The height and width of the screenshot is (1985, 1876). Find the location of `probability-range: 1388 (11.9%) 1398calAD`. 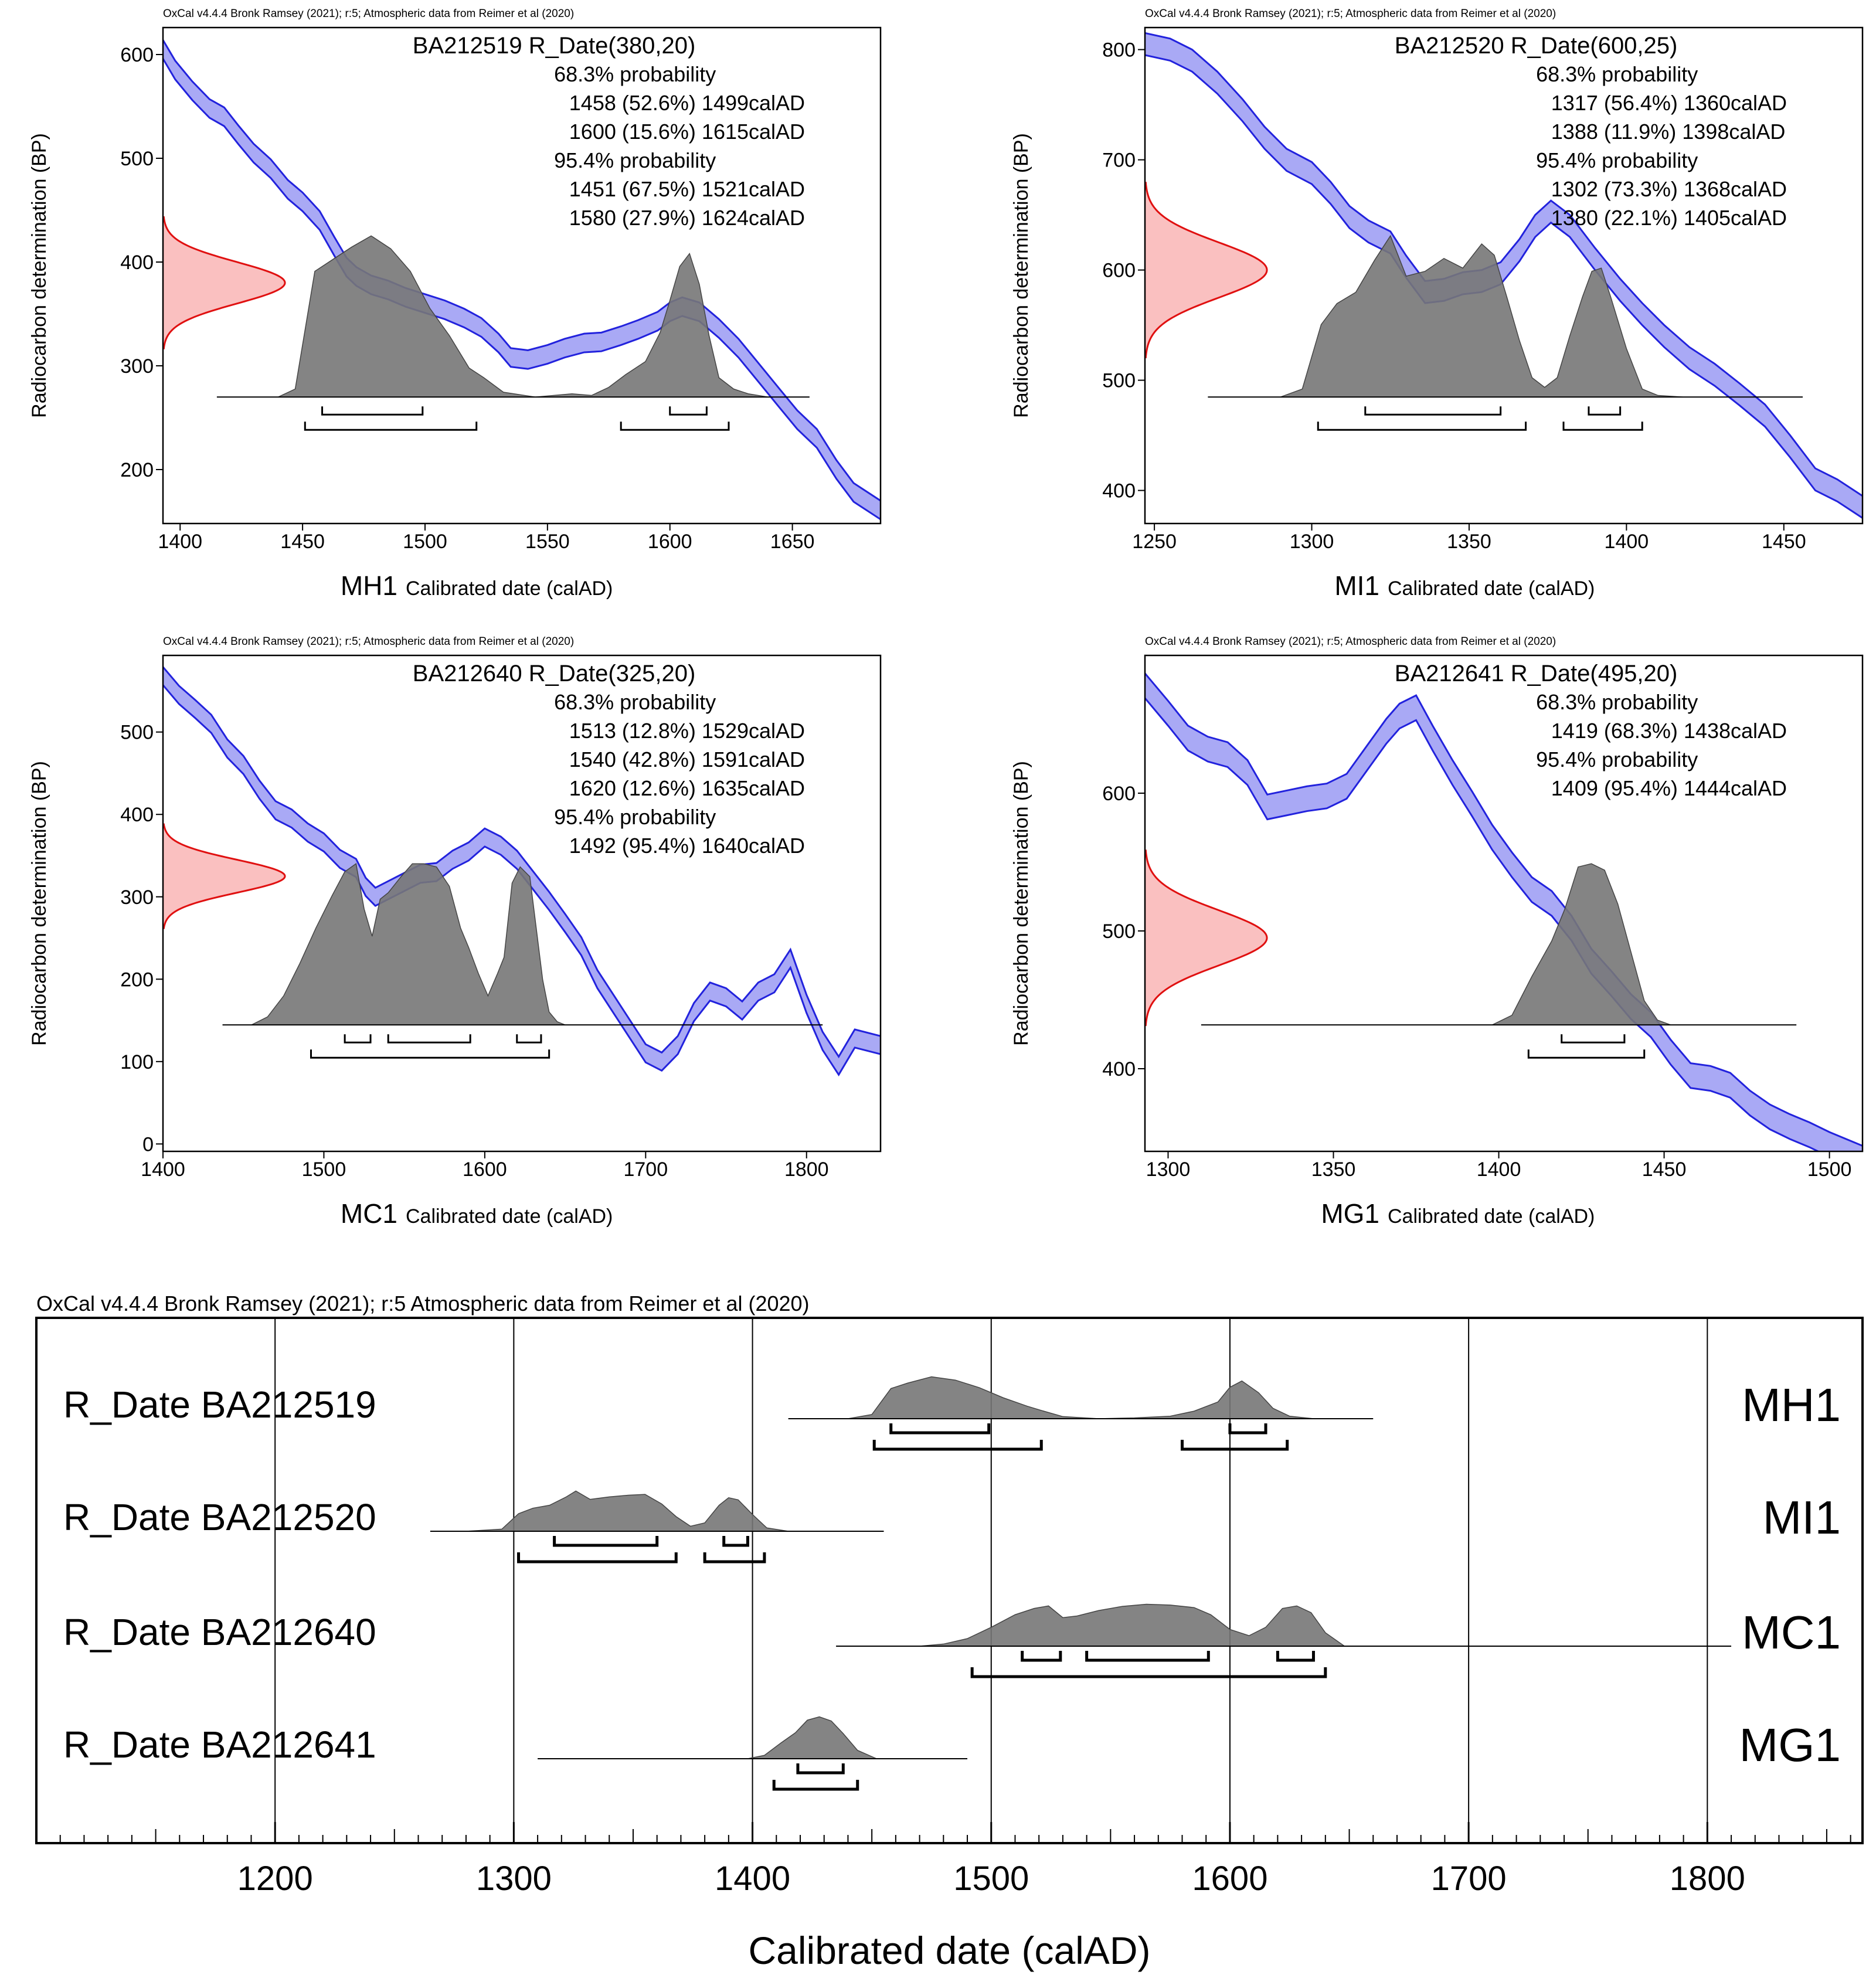

probability-range: 1388 (11.9%) 1398calAD is located at coordinates (1668, 132).